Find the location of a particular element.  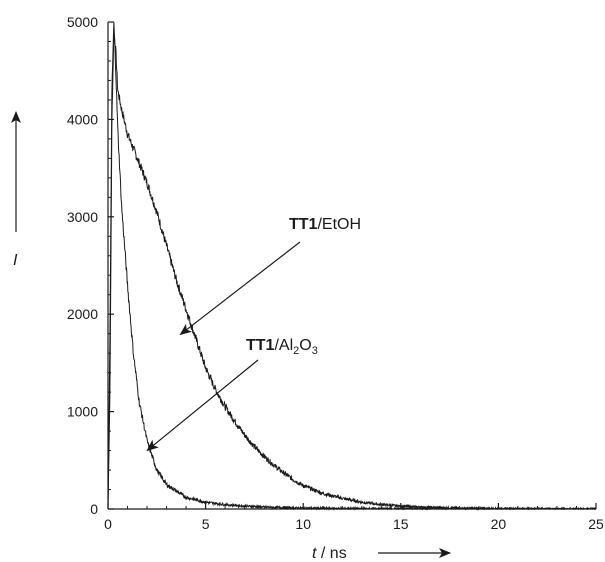

x-tick-label: 25 is located at coordinates (596, 524).